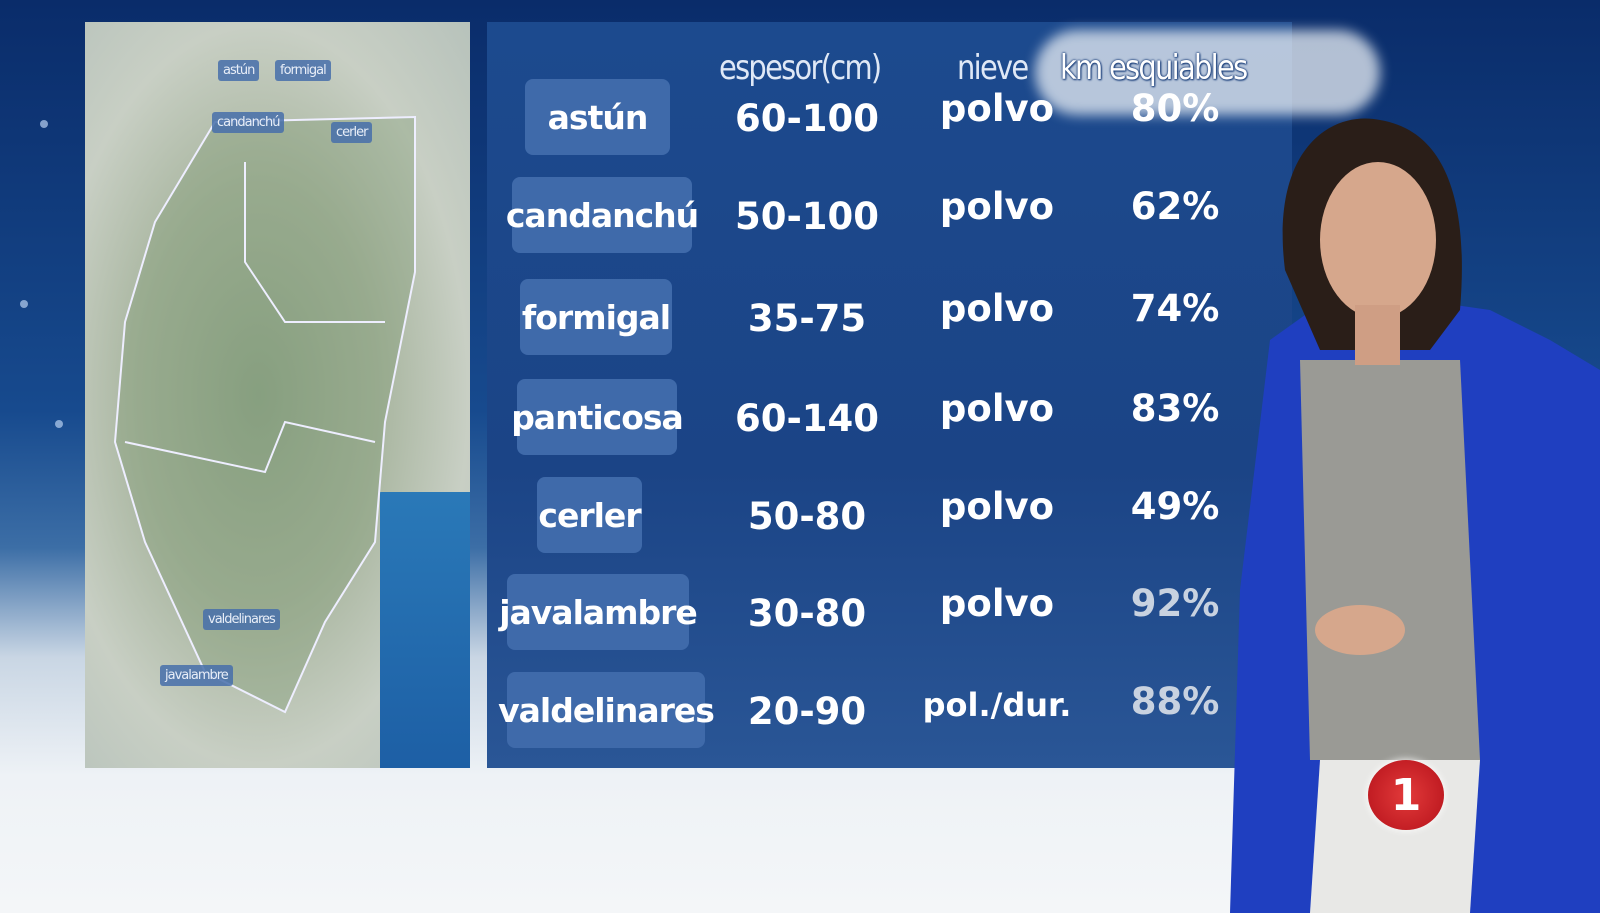  I want to click on resort-name: formigal, so click(596, 317).